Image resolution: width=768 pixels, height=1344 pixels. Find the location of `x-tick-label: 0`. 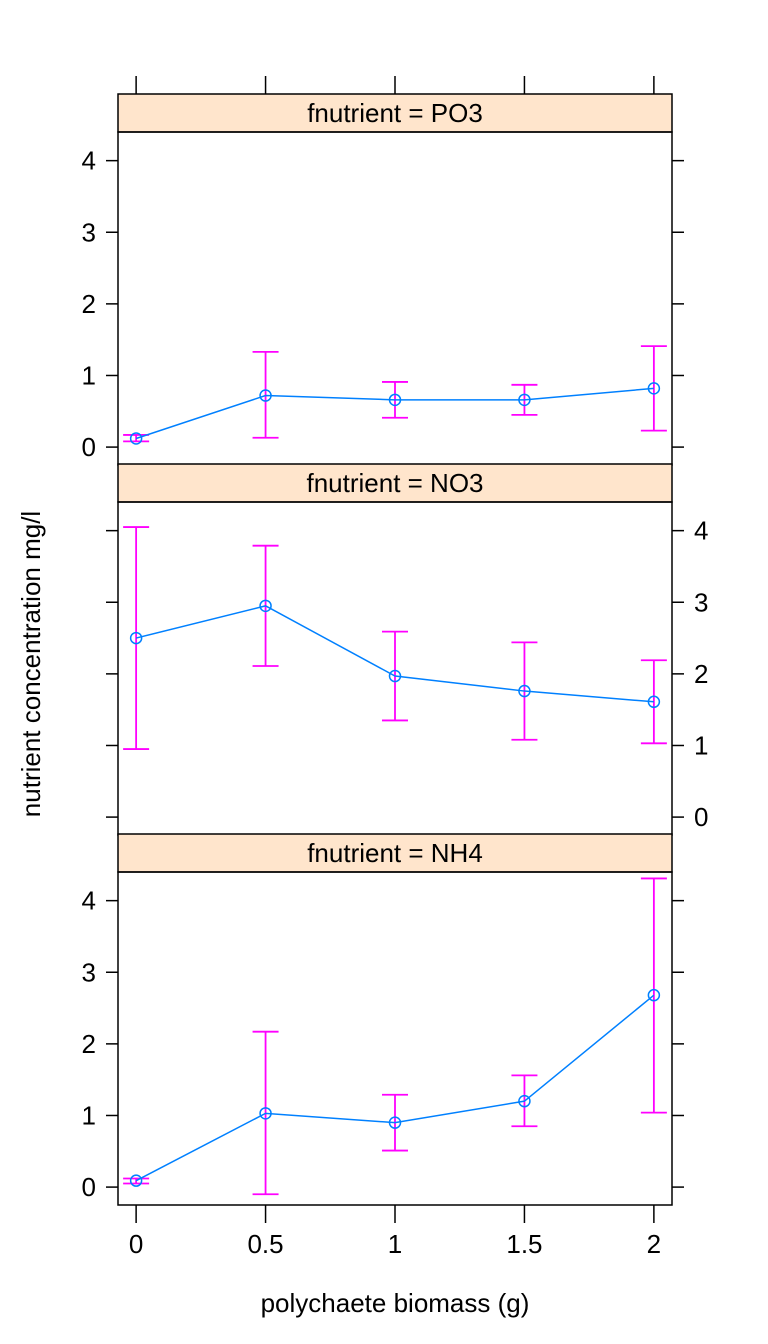

x-tick-label: 0 is located at coordinates (136, 1244).